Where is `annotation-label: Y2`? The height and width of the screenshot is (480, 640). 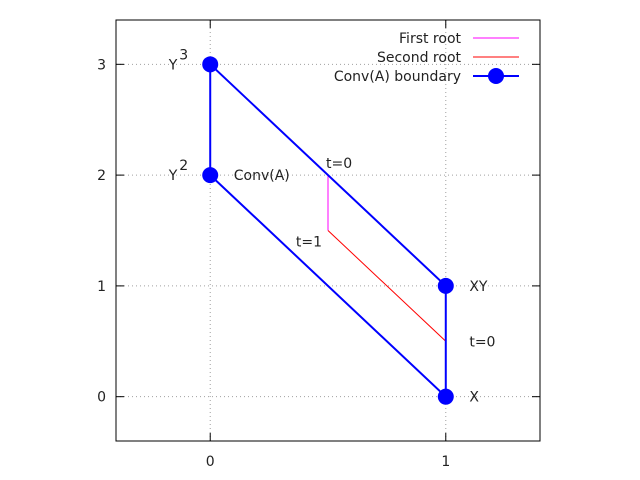
annotation-label: Y2 is located at coordinates (178, 171).